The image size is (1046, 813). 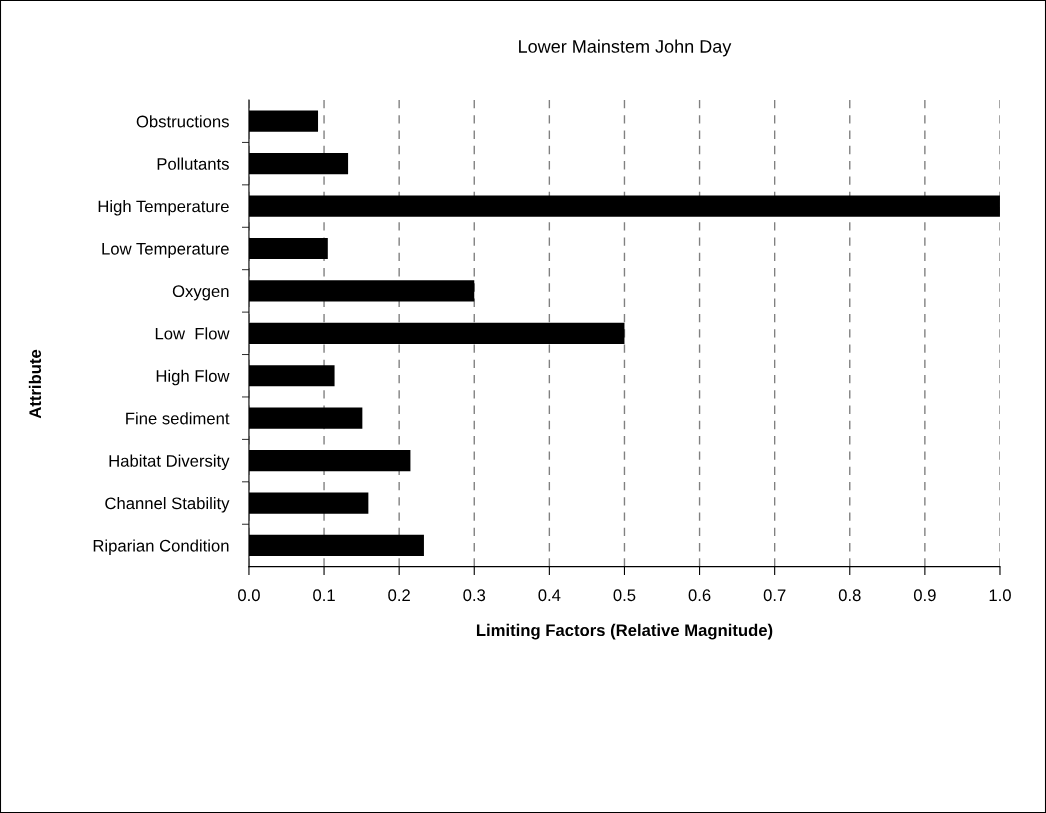 I want to click on y-axis-title: Attribute, so click(x=35, y=384).